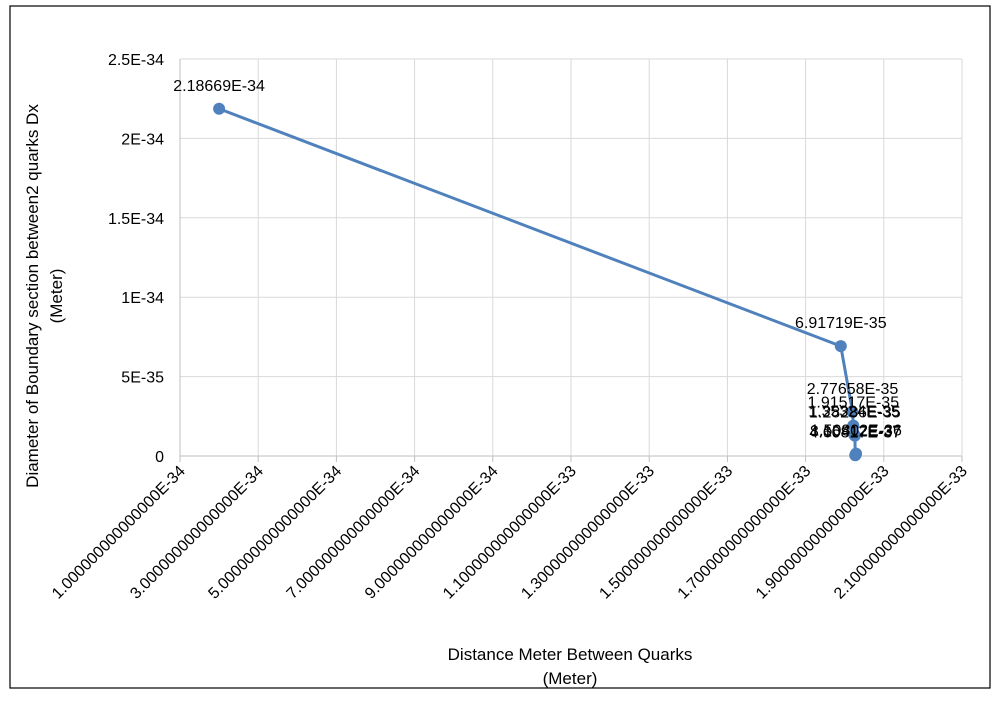 Image resolution: width=1000 pixels, height=707 pixels. What do you see at coordinates (142, 298) in the screenshot?
I see `y-tick-label: 1E-34` at bounding box center [142, 298].